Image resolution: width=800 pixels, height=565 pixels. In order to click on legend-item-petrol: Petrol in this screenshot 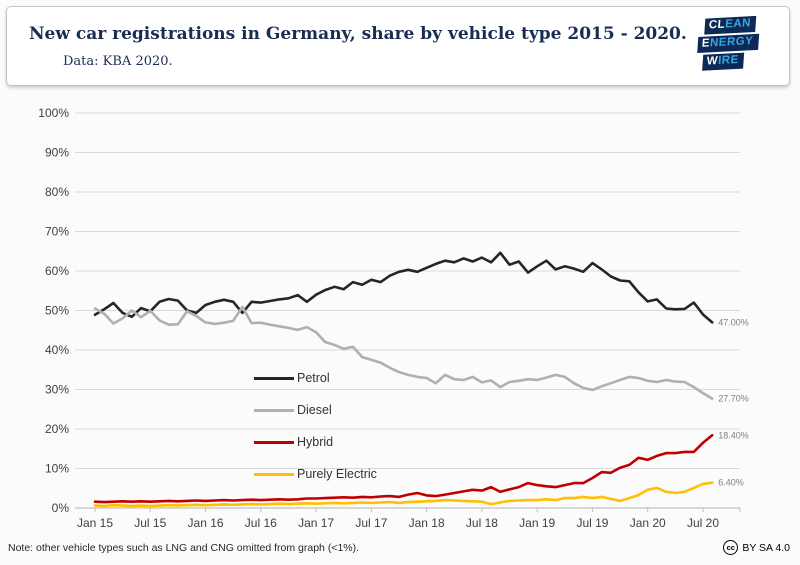, I will do `click(315, 378)`.